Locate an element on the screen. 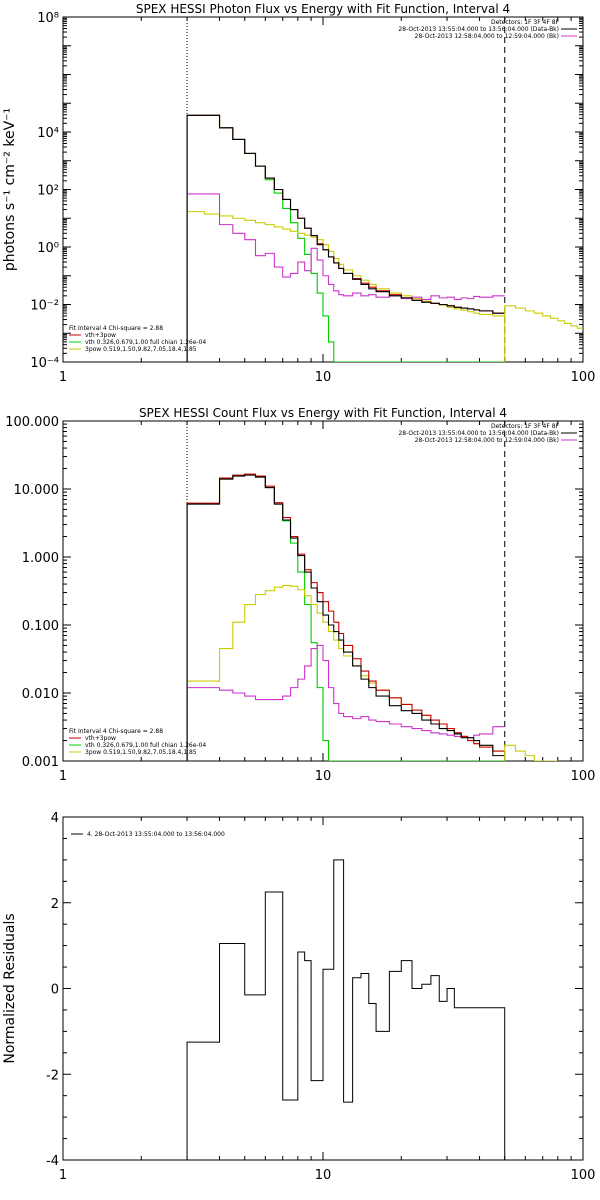  y-tick-label: 1.000 is located at coordinates (40, 558).